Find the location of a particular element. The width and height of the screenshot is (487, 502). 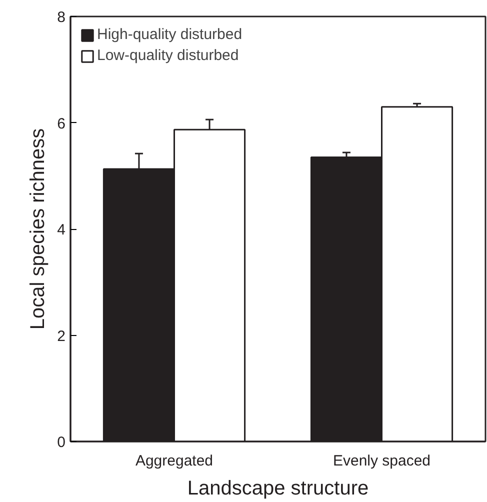

x-tick-label: Evenly spaced is located at coordinates (381, 461).